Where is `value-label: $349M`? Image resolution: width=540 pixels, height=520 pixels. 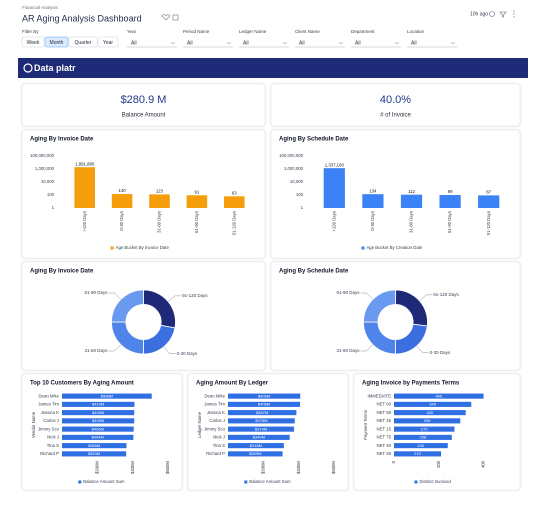
value-label: $349M is located at coordinates (259, 437).